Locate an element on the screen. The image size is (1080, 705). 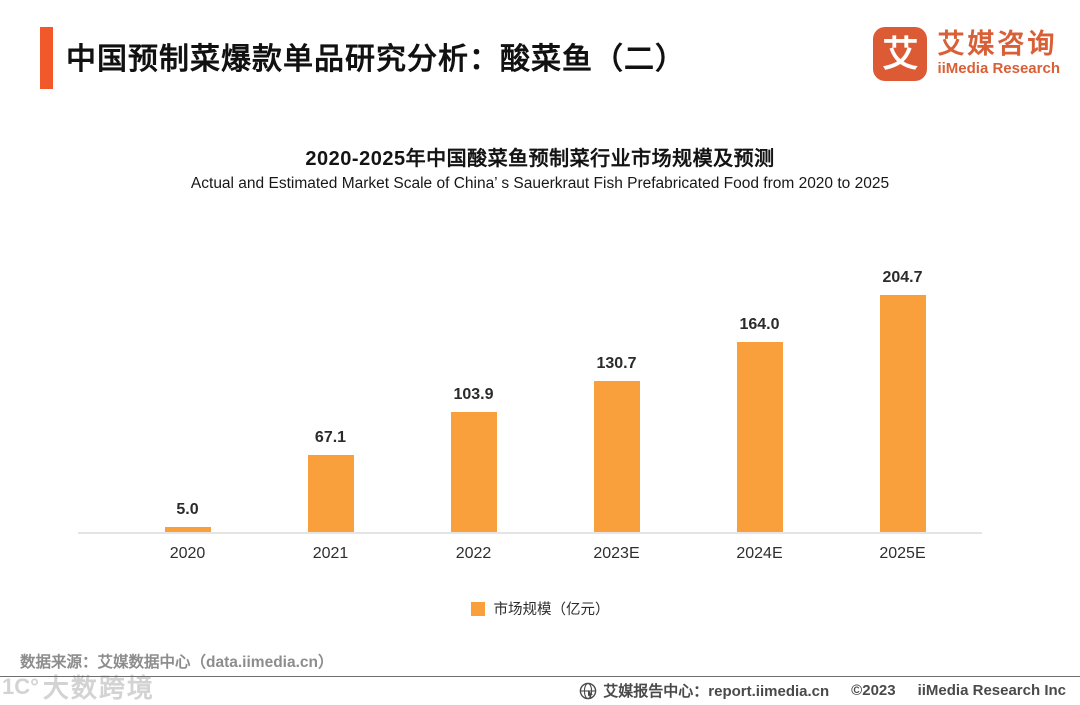
logo-name-en: iiMedia Research is located at coordinates (998, 68).